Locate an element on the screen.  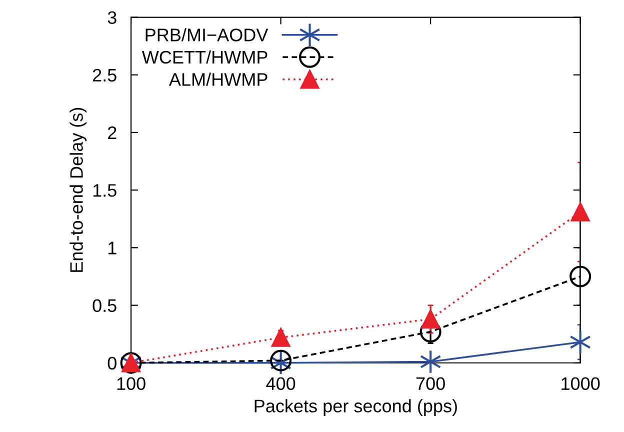
legend-label: PRB/MI−AODV is located at coordinates (207, 35).